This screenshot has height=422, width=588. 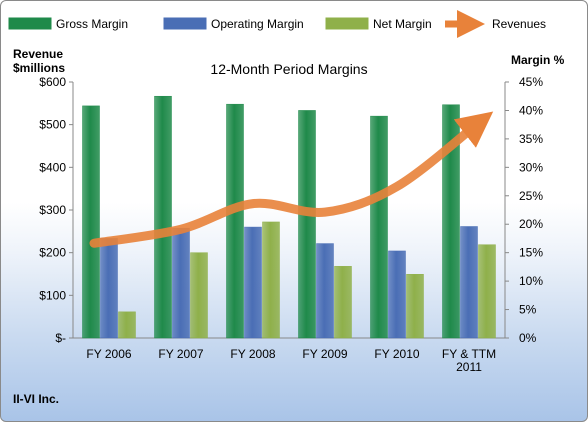 What do you see at coordinates (52, 210) in the screenshot?
I see `left-tick-label: $300` at bounding box center [52, 210].